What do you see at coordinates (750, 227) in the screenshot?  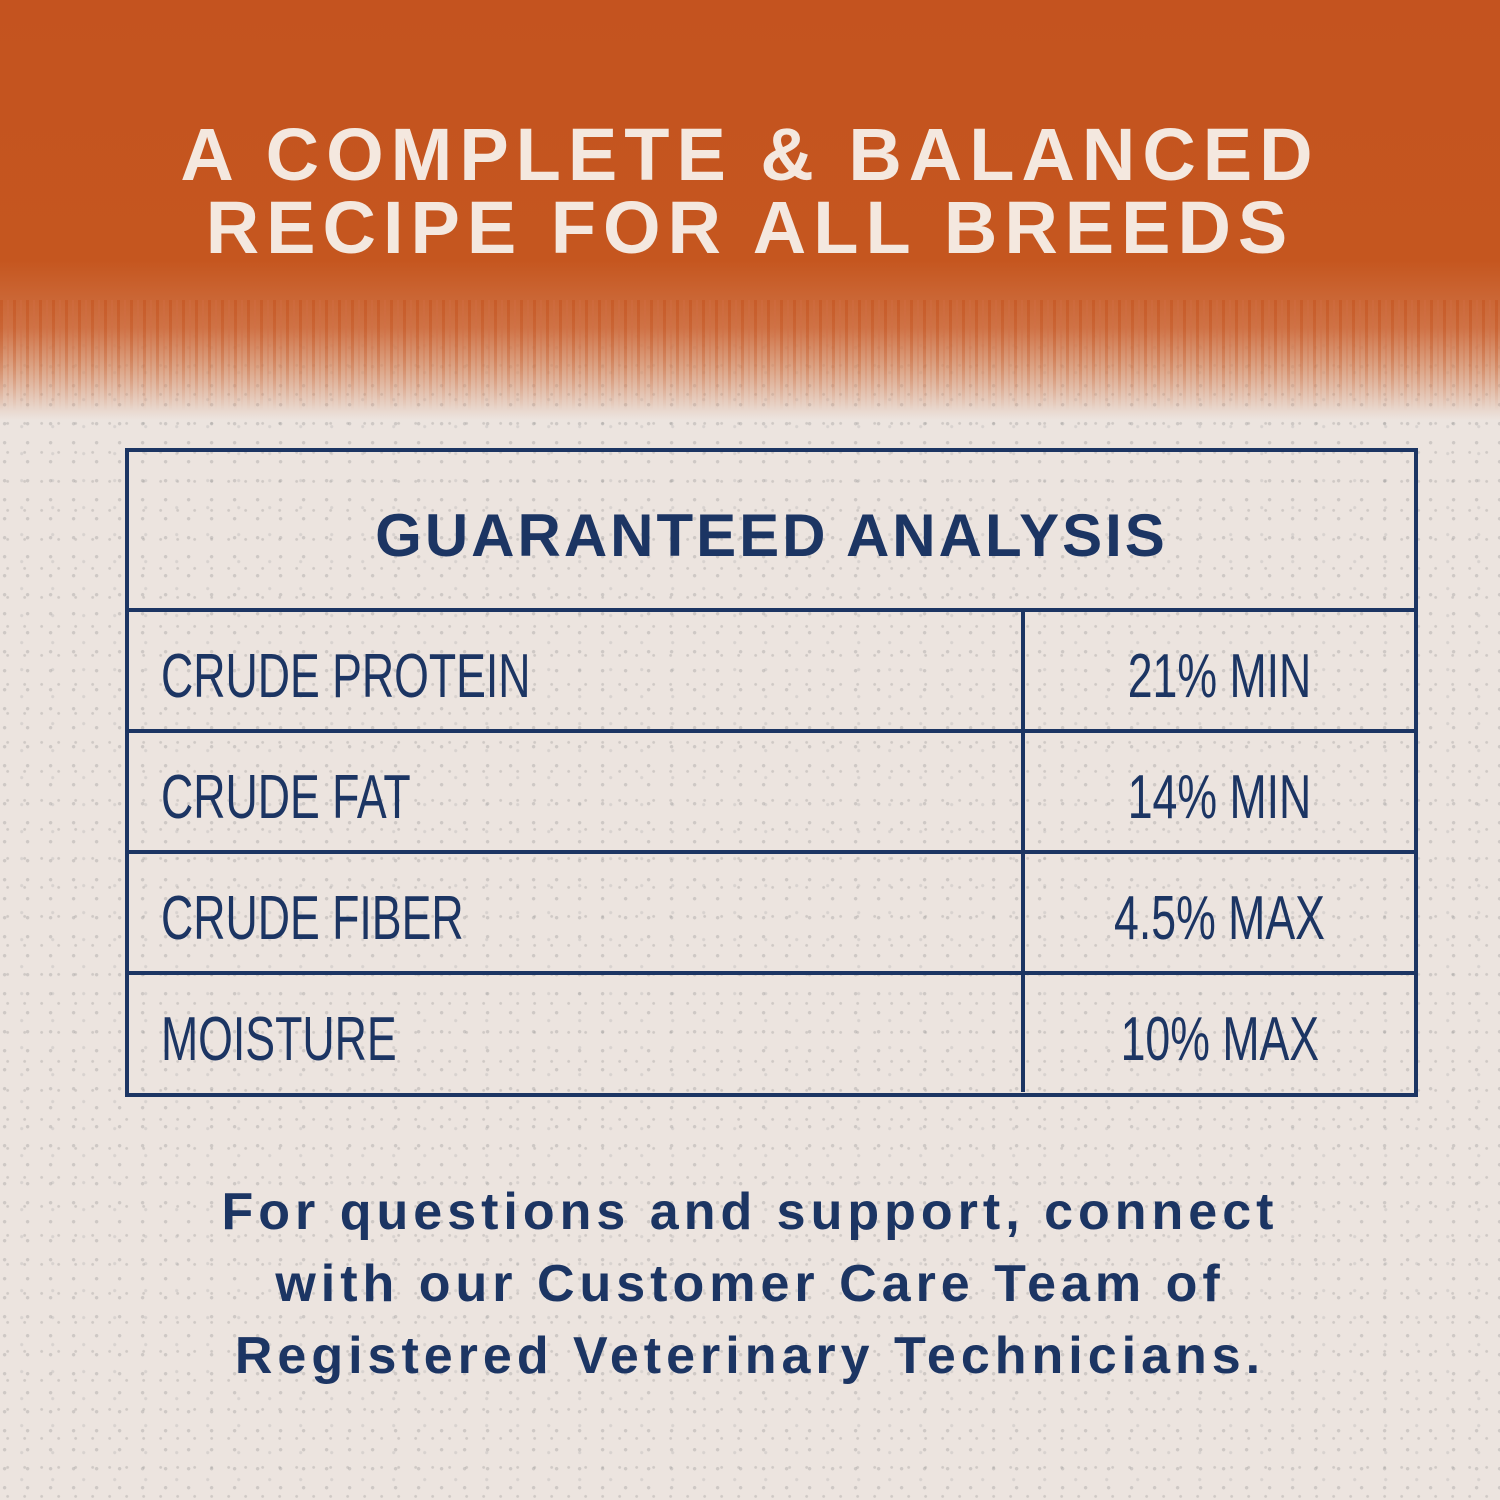 I see `headline-line-2: RECIPE FOR ALL BREEDS` at bounding box center [750, 227].